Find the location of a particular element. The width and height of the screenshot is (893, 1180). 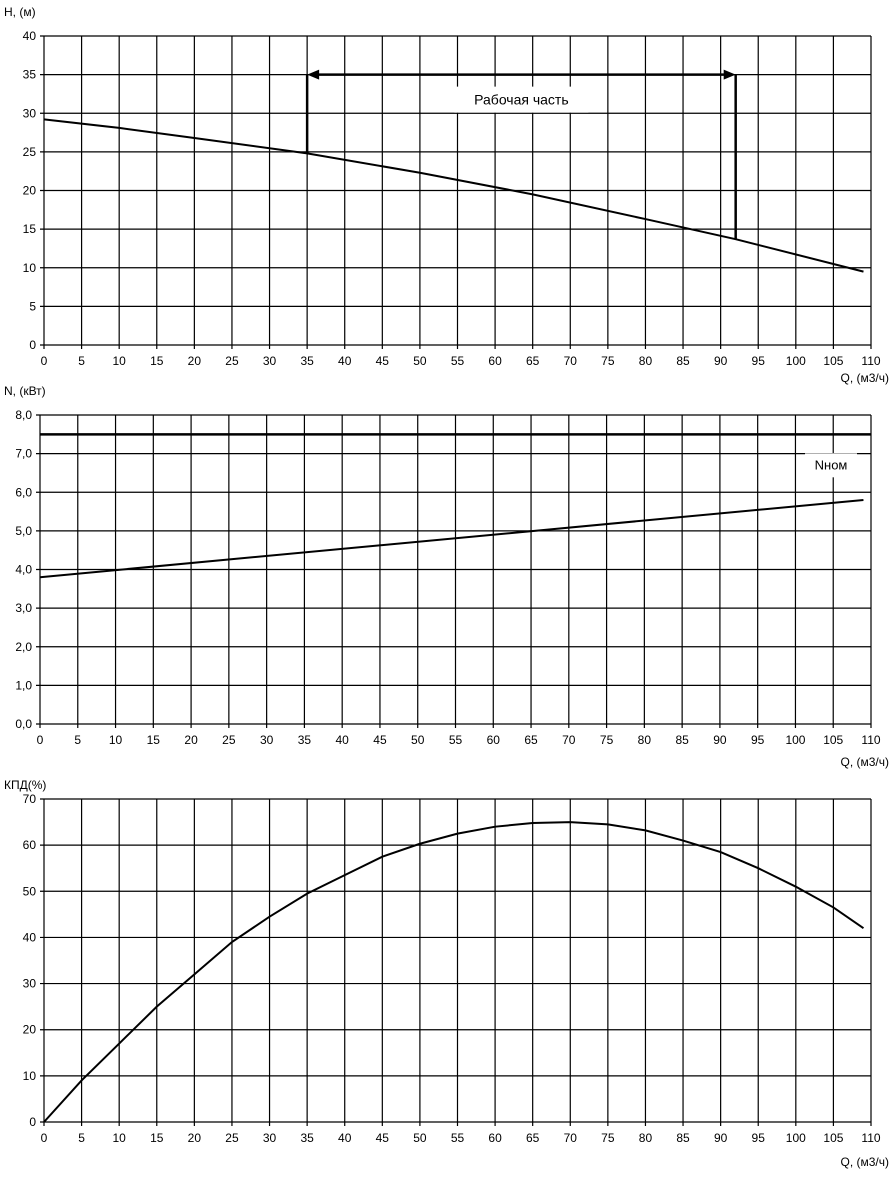

y-tick-label: 8,0 is located at coordinates (23, 415).